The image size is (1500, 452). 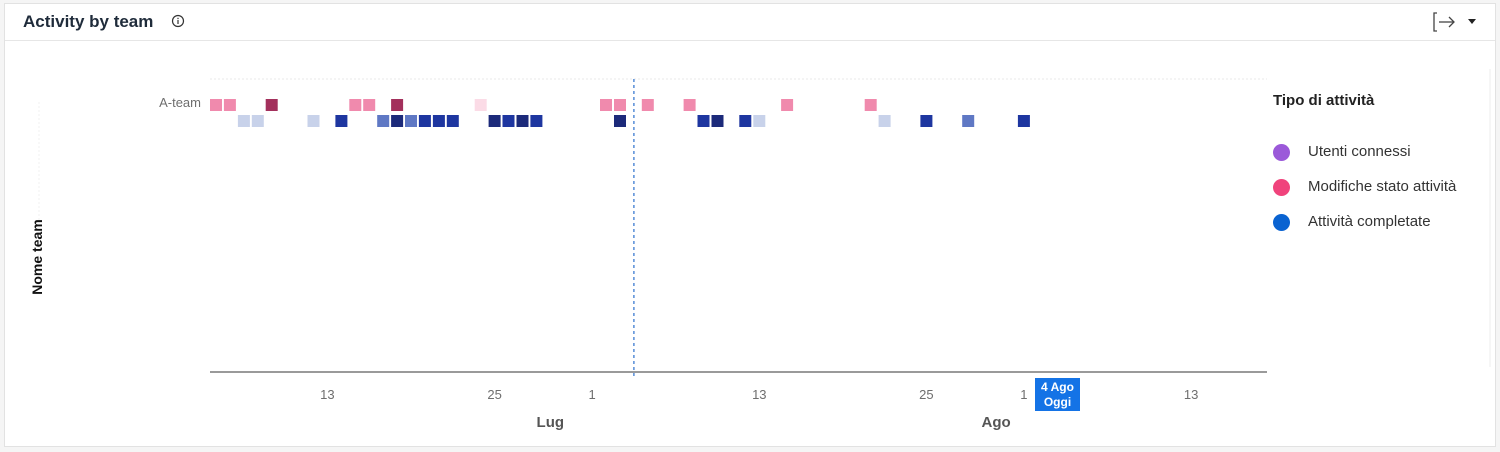 I want to click on today-marker: 4 Ago Oggi, so click(x=1057, y=394).